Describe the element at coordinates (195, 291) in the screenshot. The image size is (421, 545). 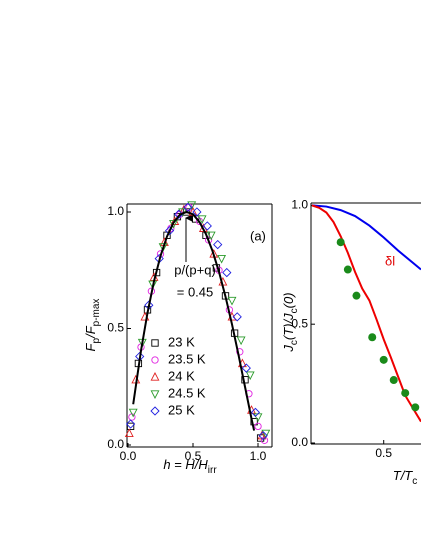
I see `fit-label: = 0.45` at that location.